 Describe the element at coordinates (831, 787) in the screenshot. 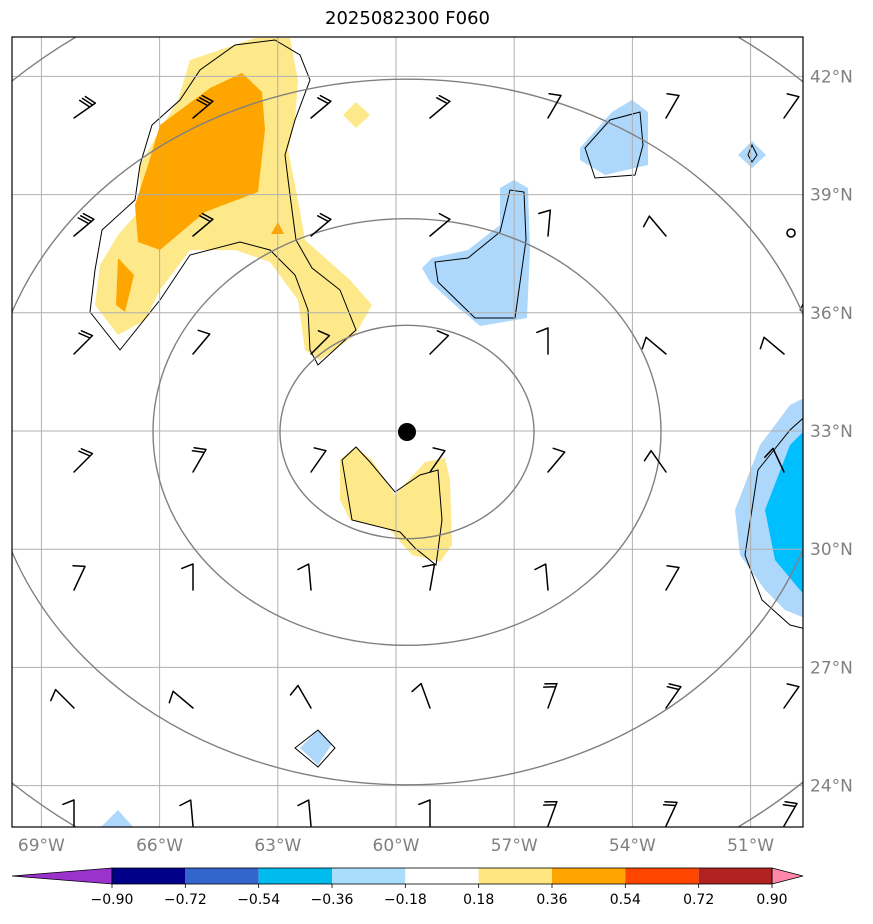

I see `latitude-label: 24°N` at that location.